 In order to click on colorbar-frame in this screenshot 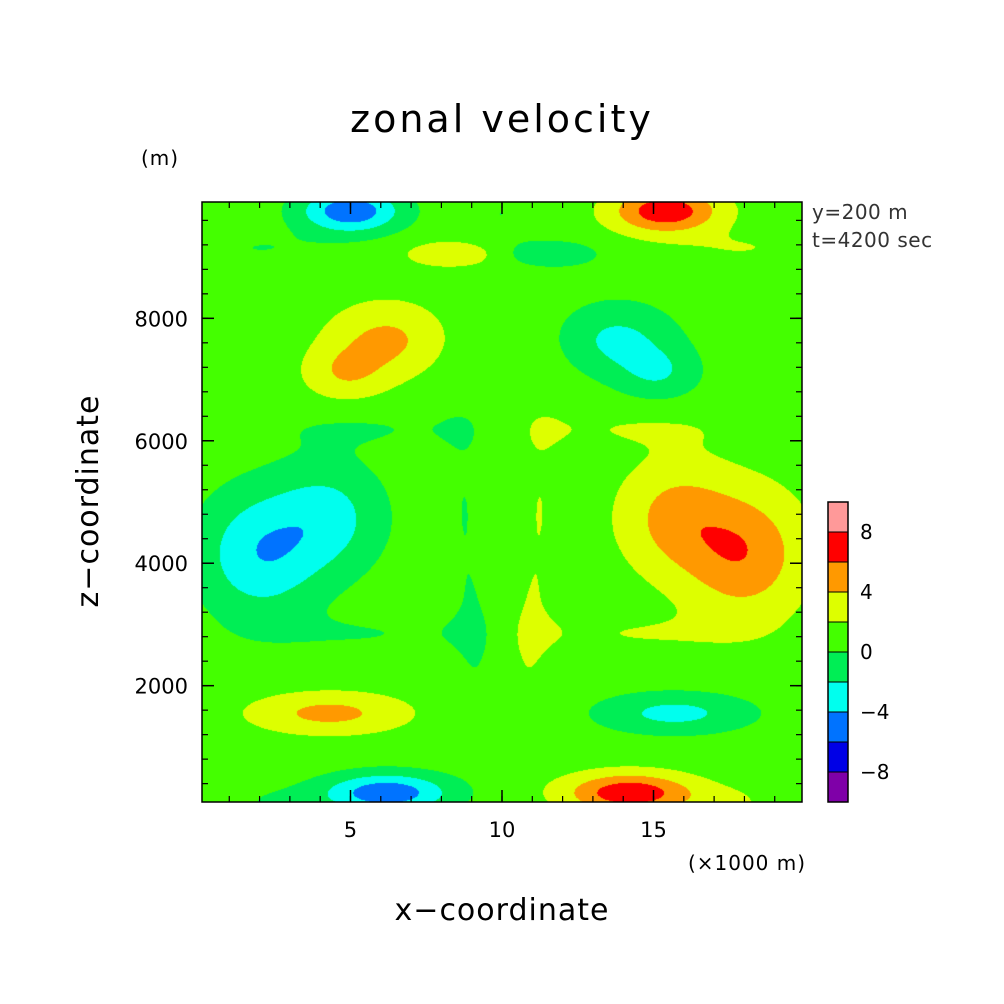, I will do `click(838, 652)`.